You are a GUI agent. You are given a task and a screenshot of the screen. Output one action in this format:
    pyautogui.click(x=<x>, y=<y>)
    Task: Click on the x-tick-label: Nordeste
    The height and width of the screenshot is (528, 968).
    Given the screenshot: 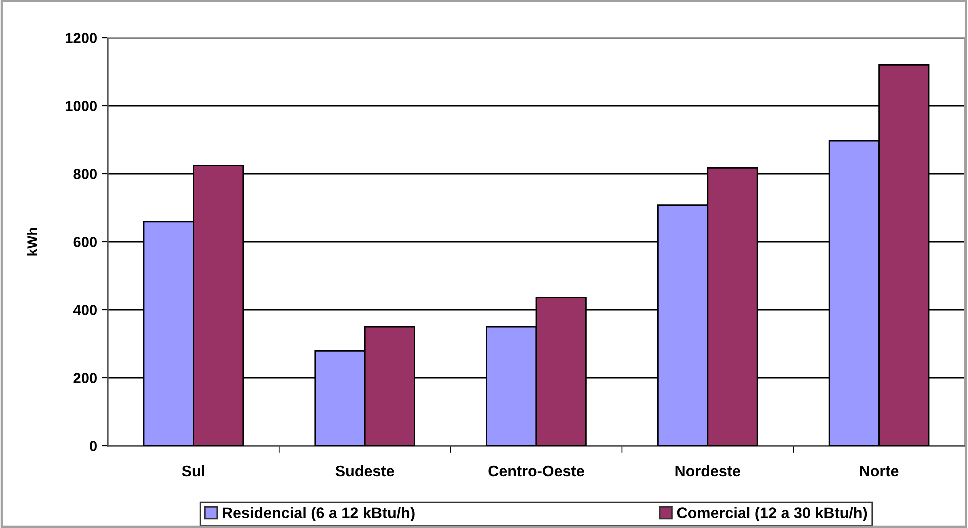 What is the action you would take?
    pyautogui.click(x=708, y=471)
    